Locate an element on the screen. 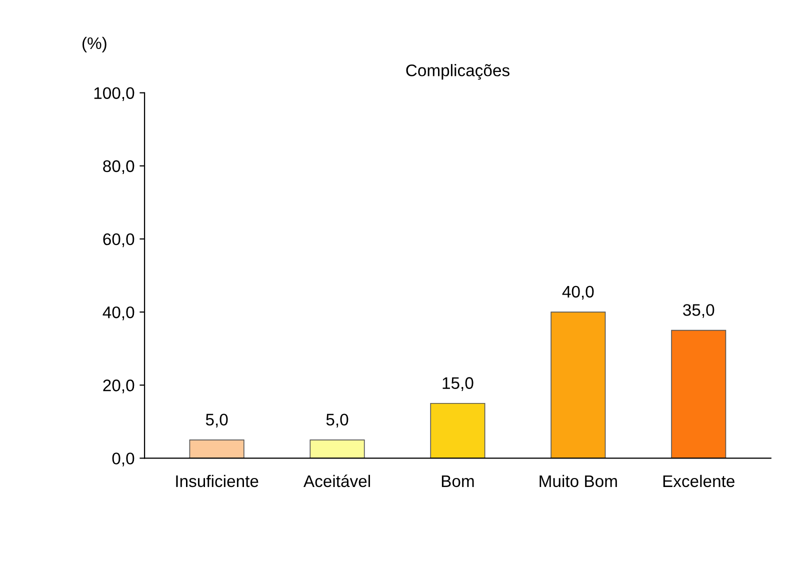 The image size is (803, 580). y-tick-label: 80,0 is located at coordinates (118, 167).